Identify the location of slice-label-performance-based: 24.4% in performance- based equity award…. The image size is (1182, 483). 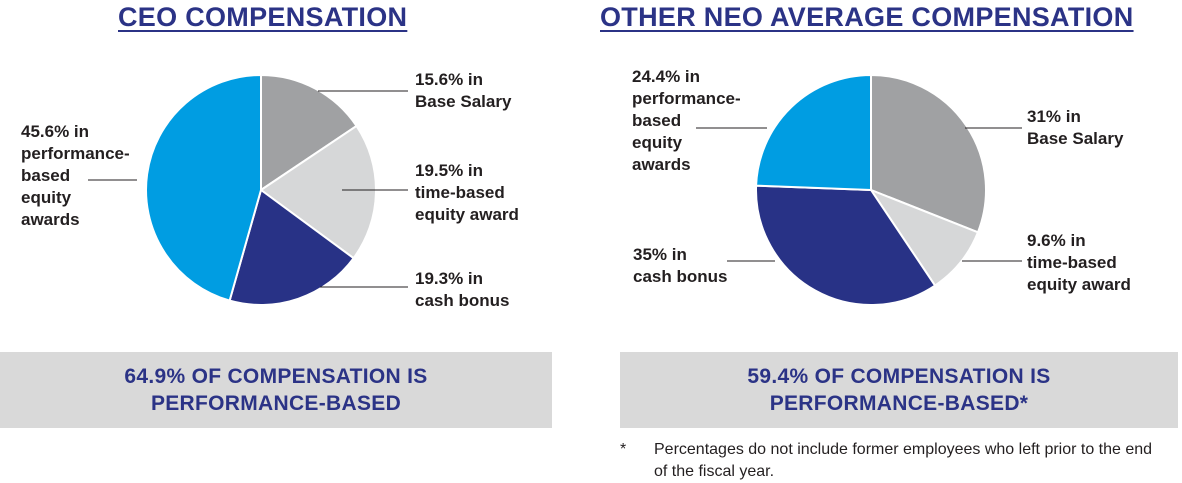
(686, 120).